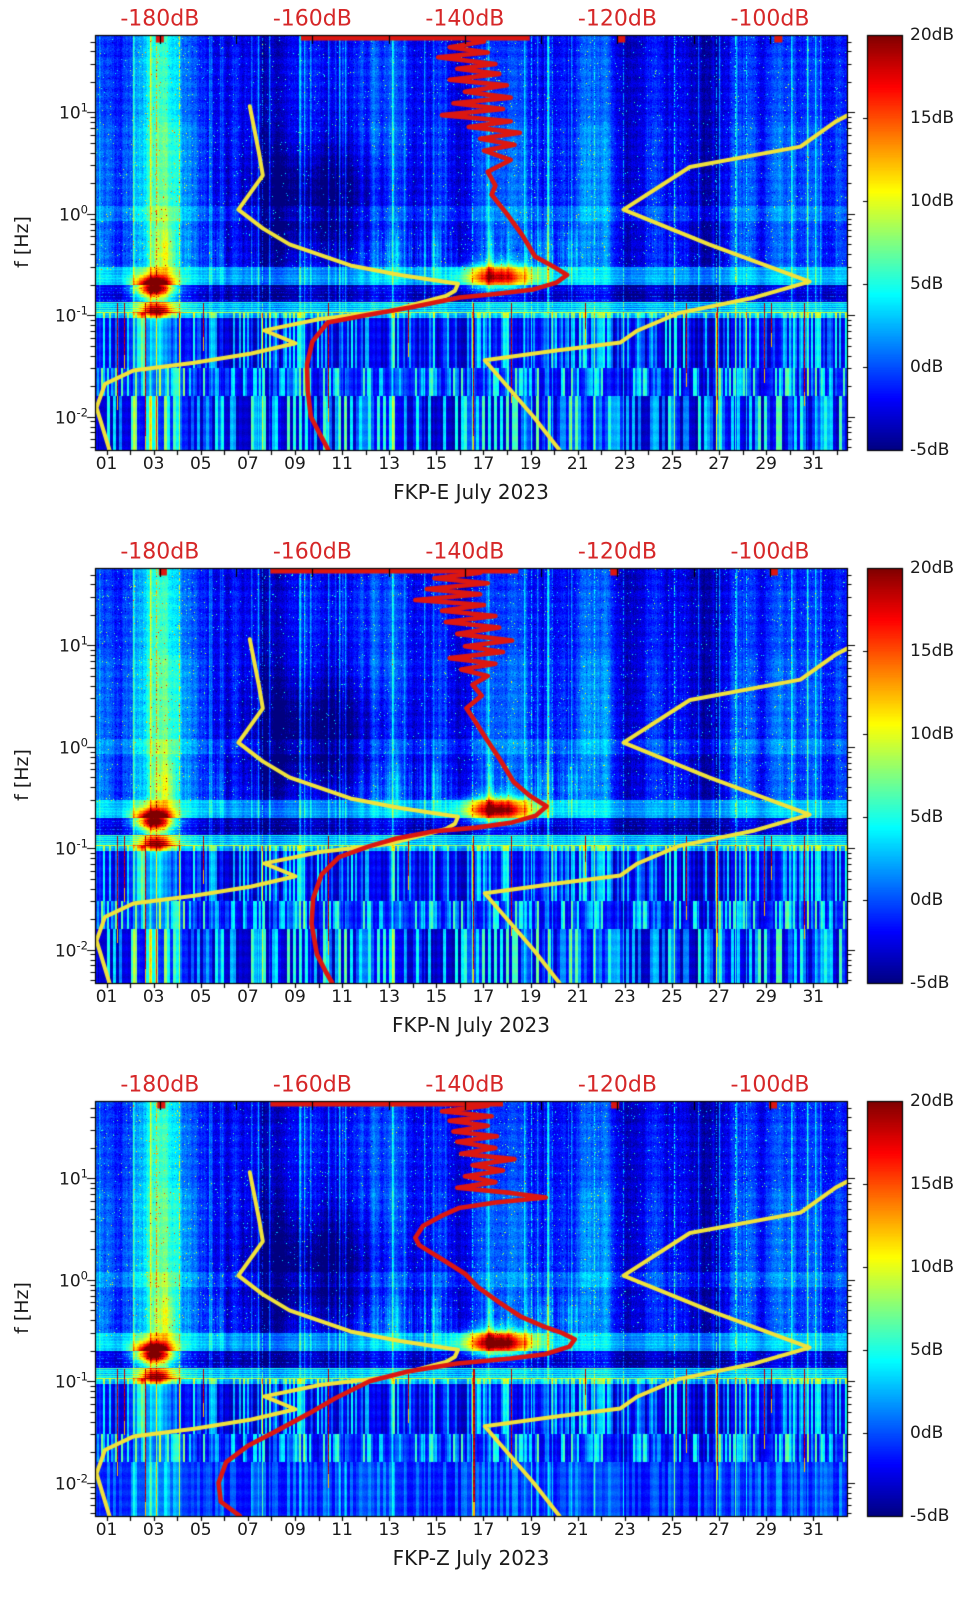  I want to click on subplot-title: FKP-Z July 2023, so click(471, 1558).